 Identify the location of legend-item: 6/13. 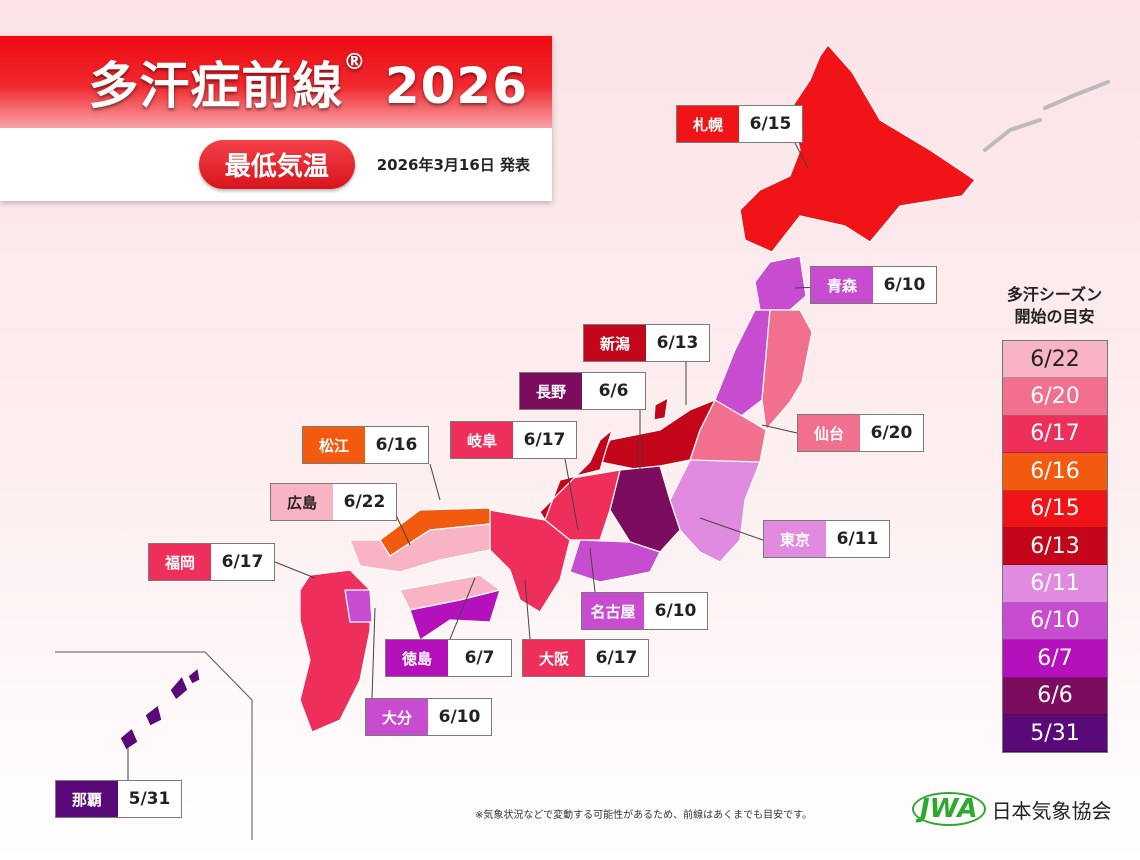
(1055, 546).